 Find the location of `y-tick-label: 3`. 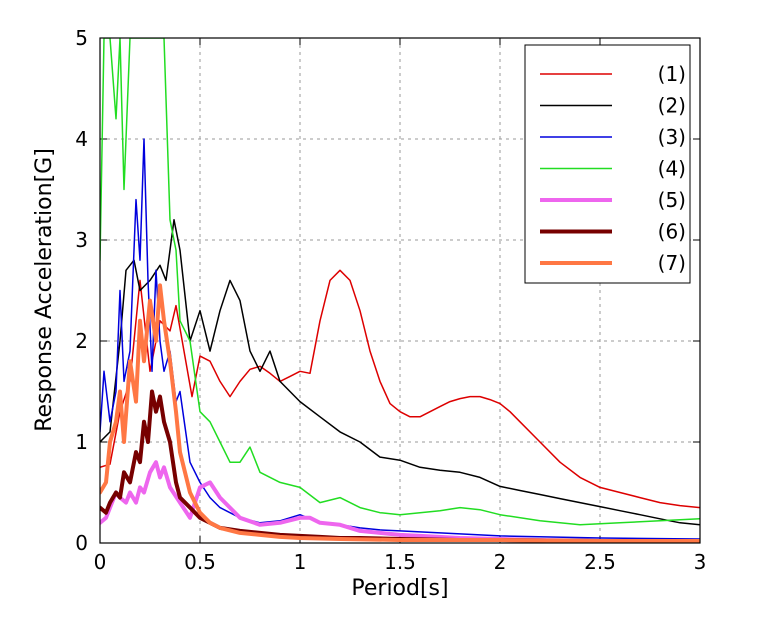

y-tick-label: 3 is located at coordinates (81, 240).